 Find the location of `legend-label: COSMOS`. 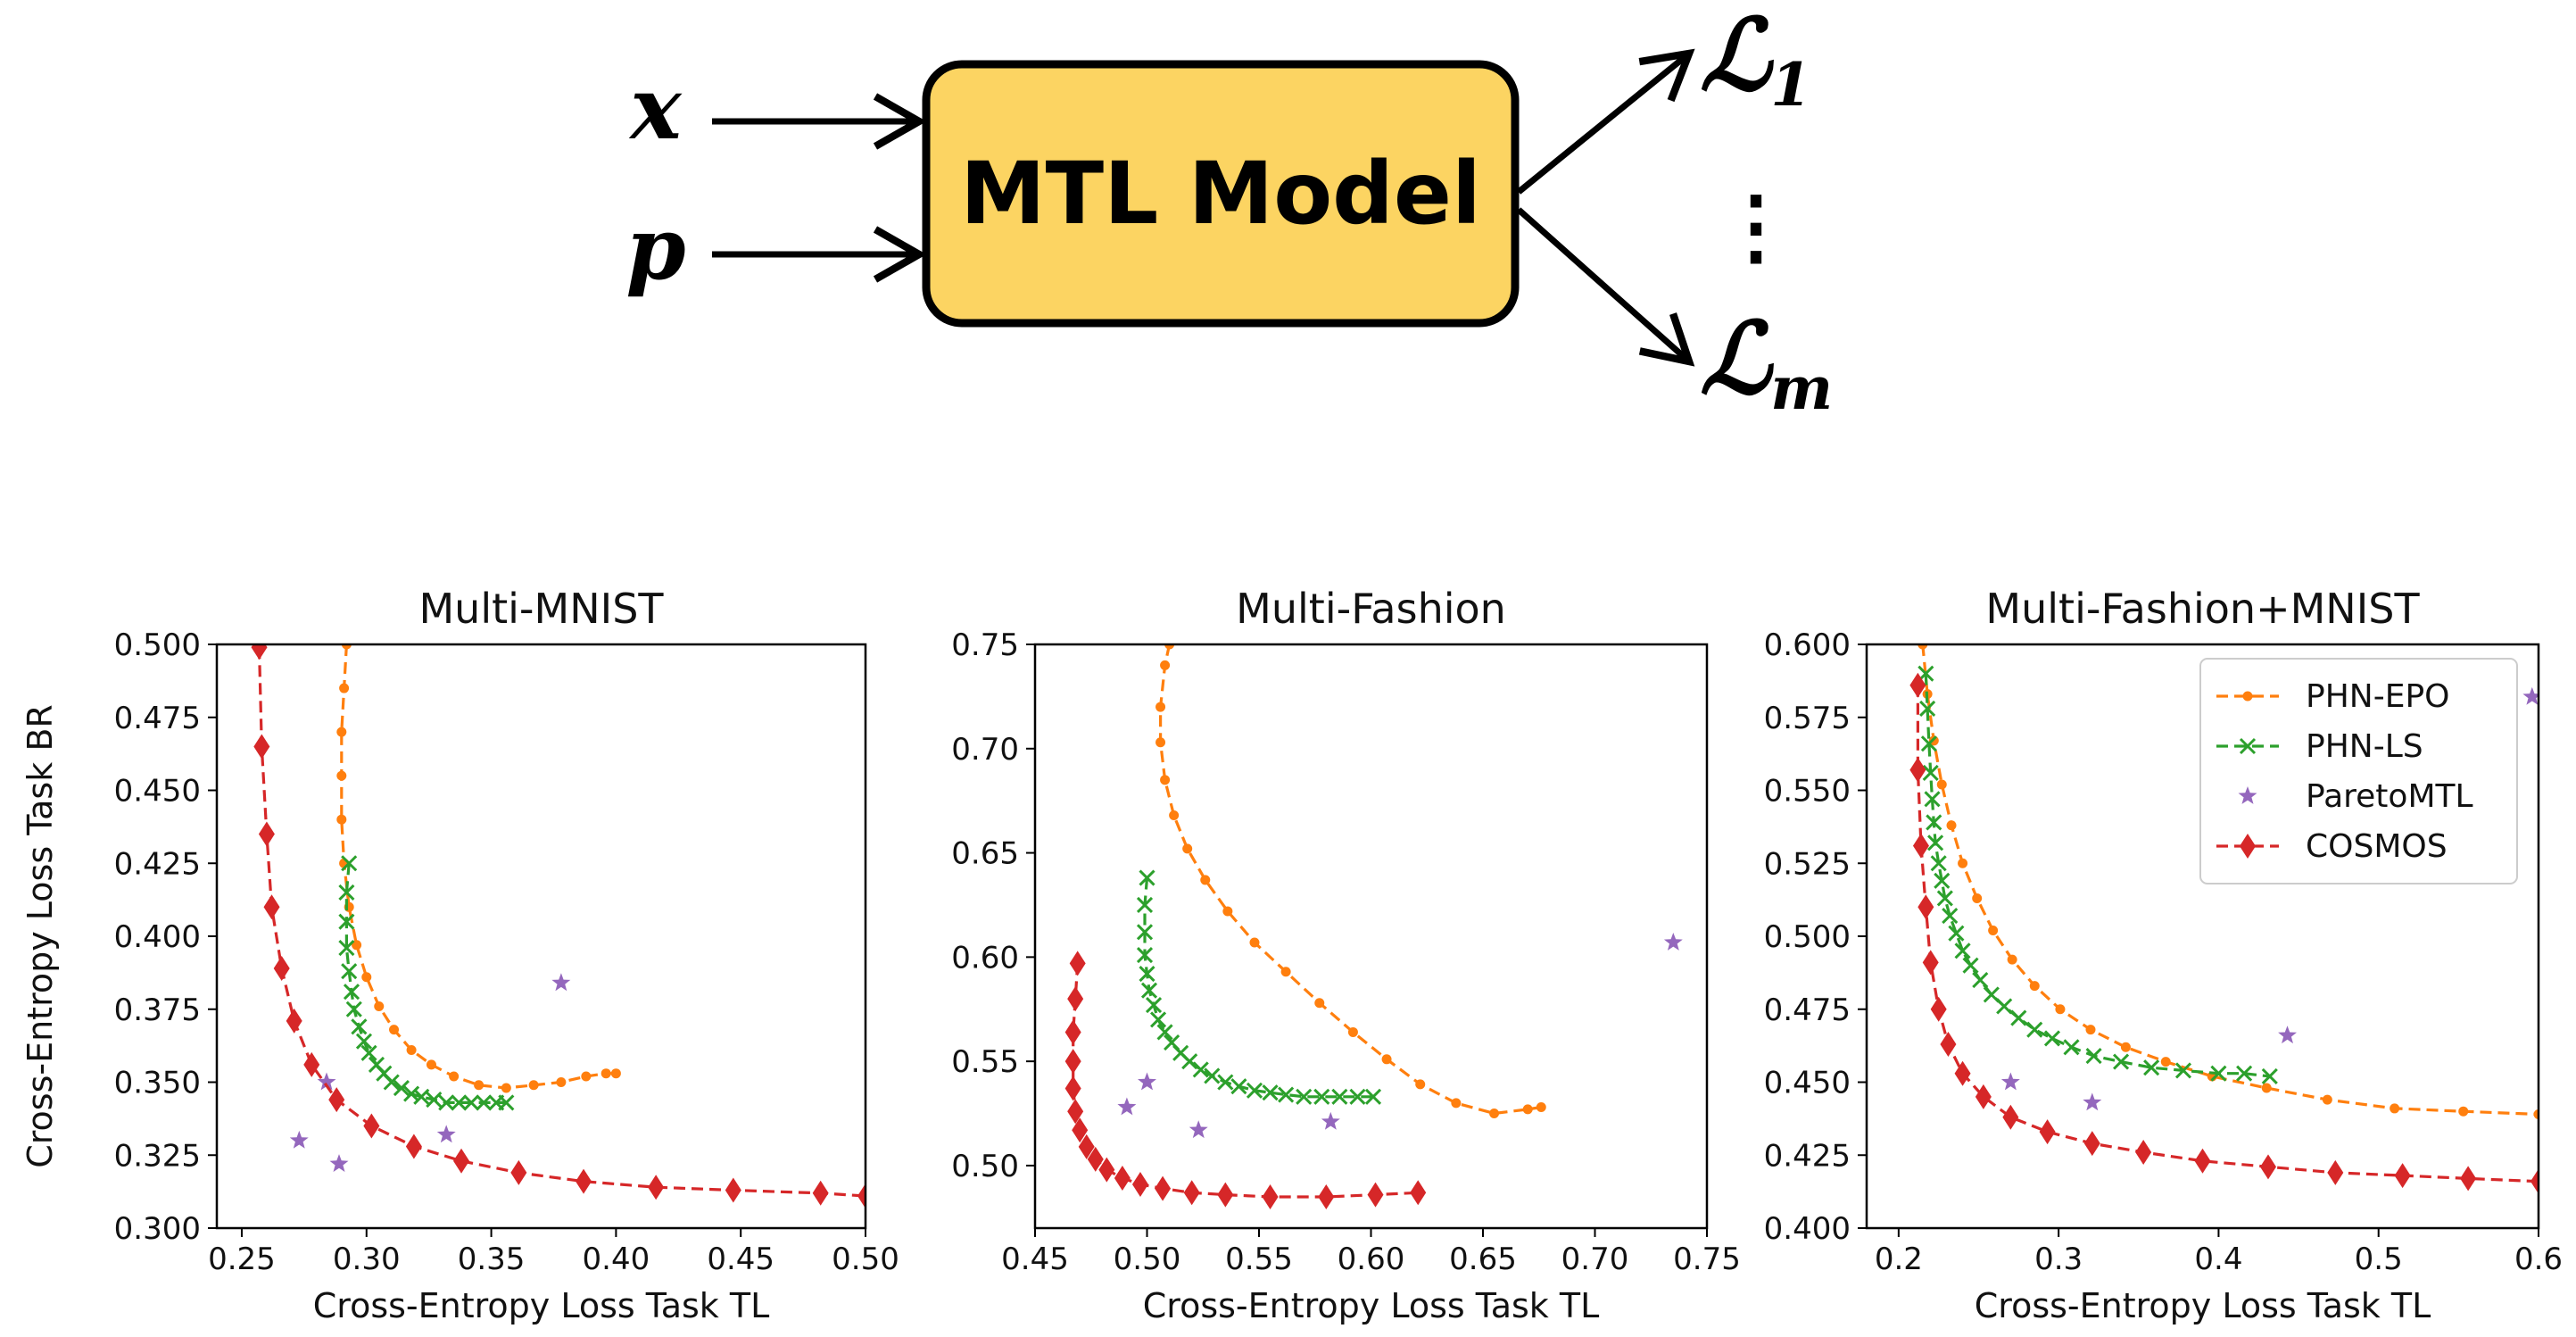

legend-label: COSMOS is located at coordinates (2377, 846).